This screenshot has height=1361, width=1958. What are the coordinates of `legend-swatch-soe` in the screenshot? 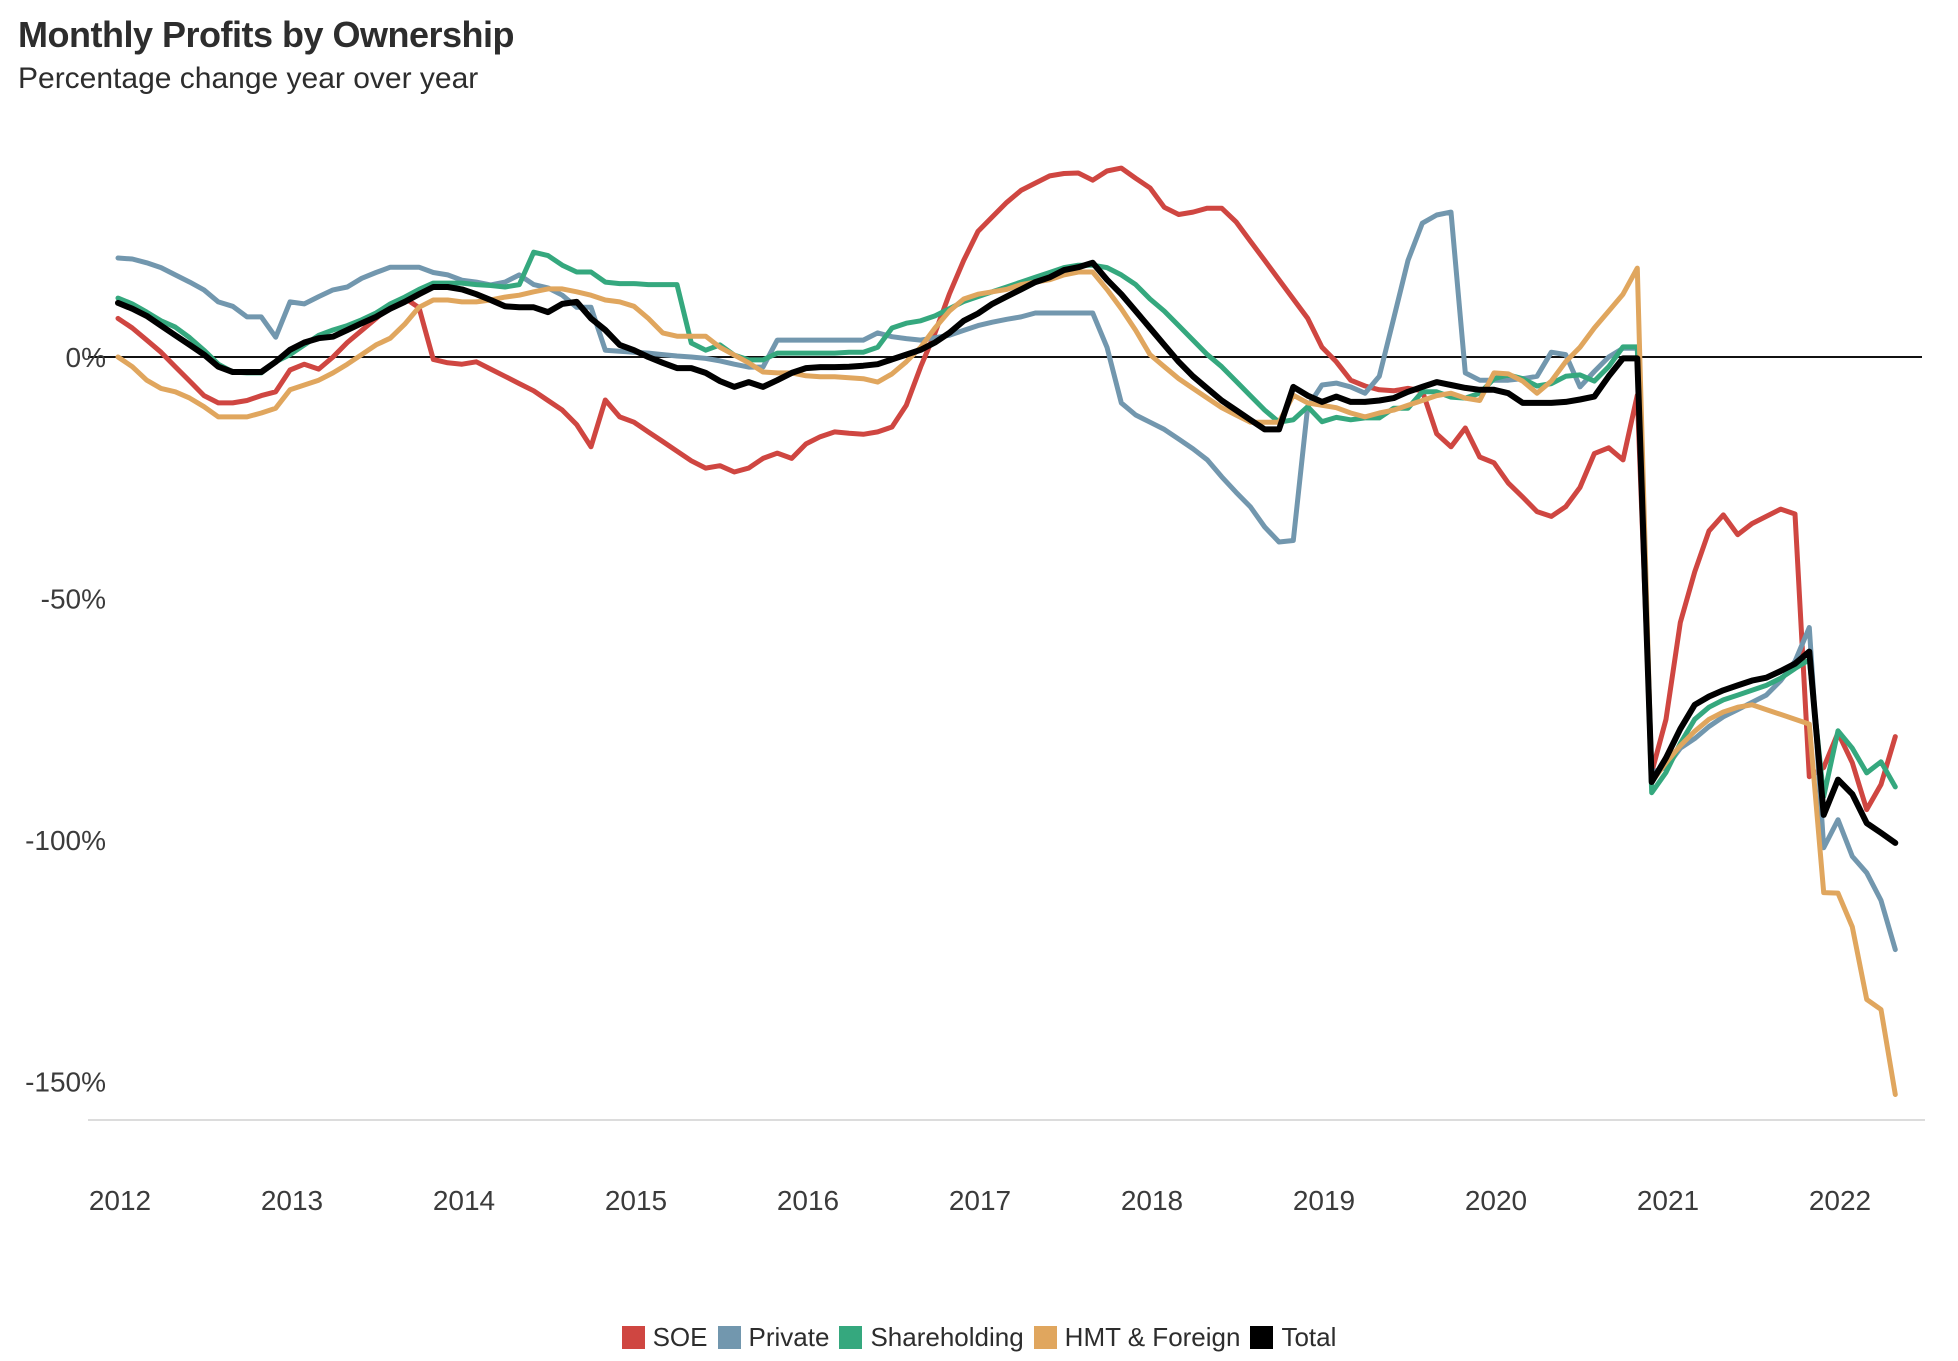 It's located at (633, 1337).